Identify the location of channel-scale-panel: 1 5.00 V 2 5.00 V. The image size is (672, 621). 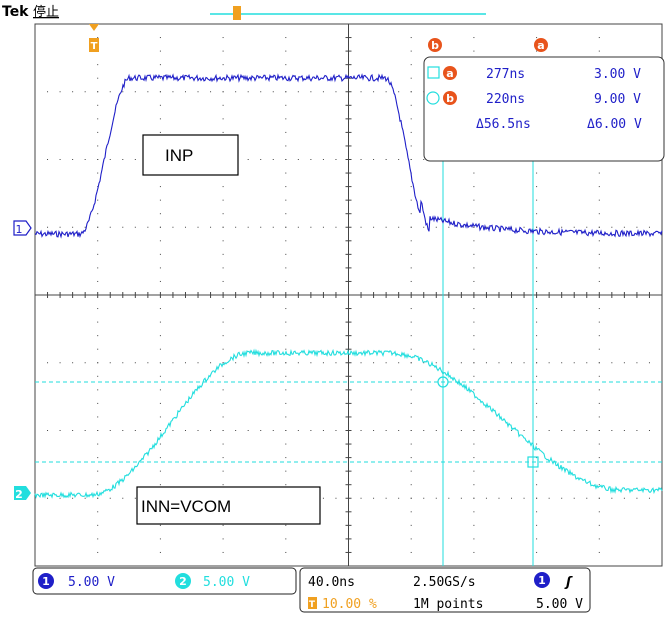
(164, 581).